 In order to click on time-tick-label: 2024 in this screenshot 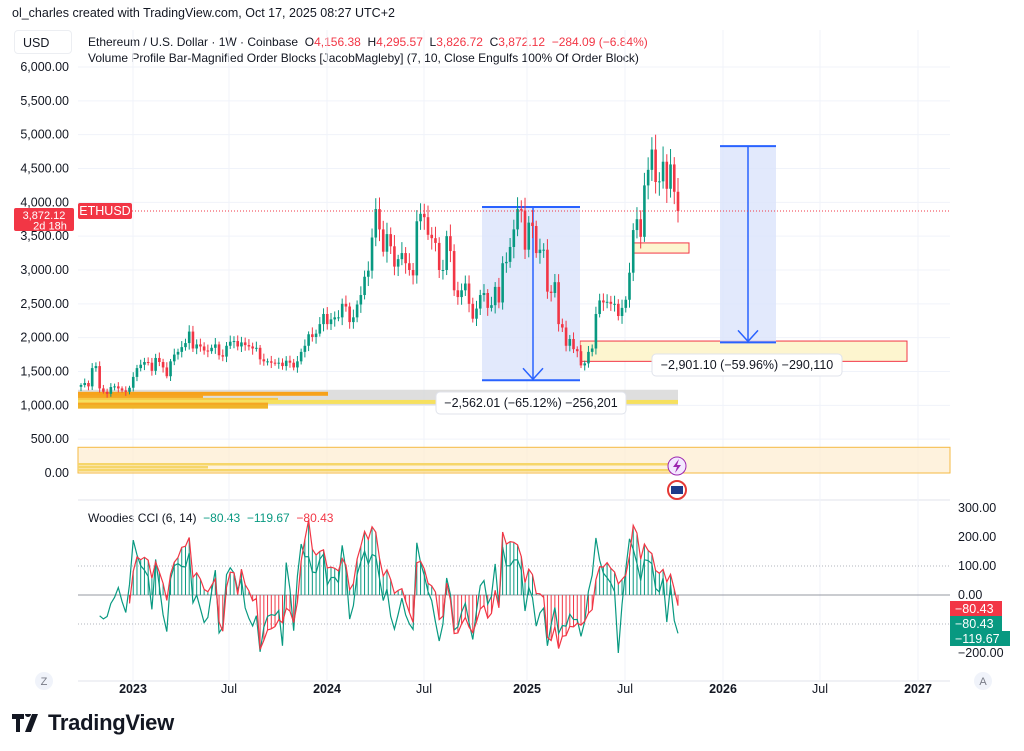, I will do `click(327, 689)`.